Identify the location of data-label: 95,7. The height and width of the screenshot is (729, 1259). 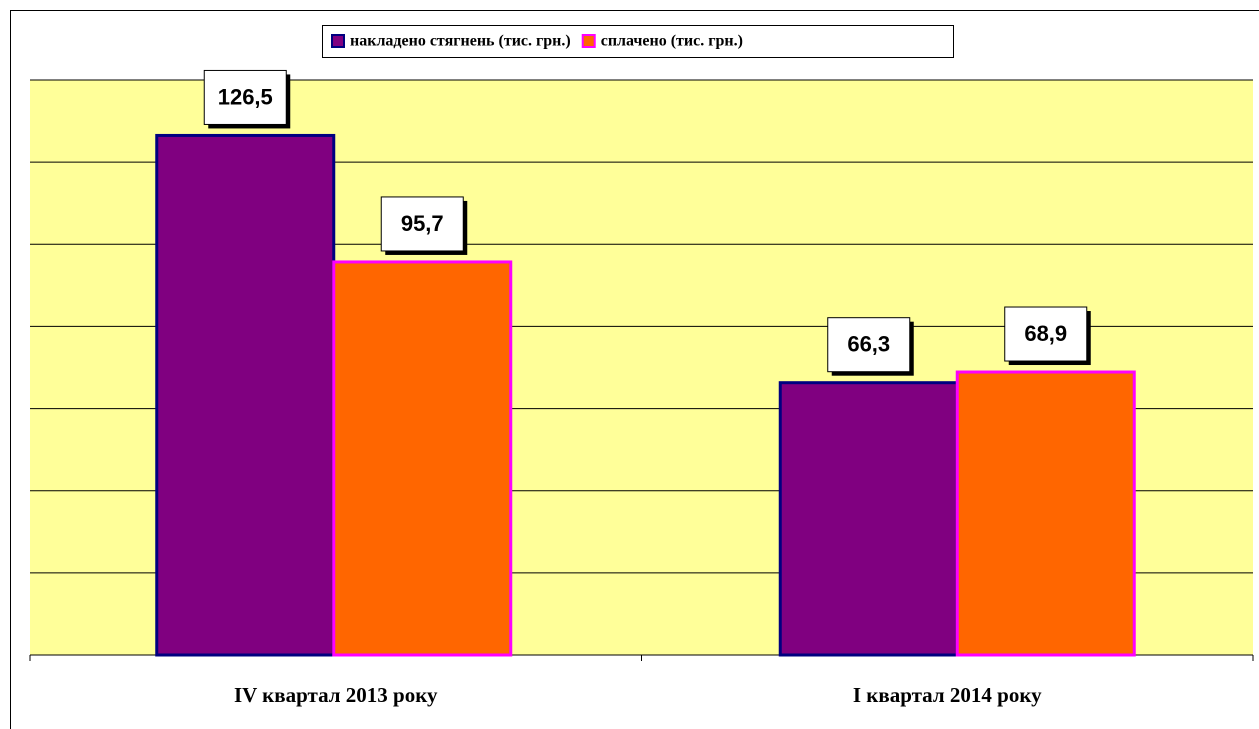
(422, 223).